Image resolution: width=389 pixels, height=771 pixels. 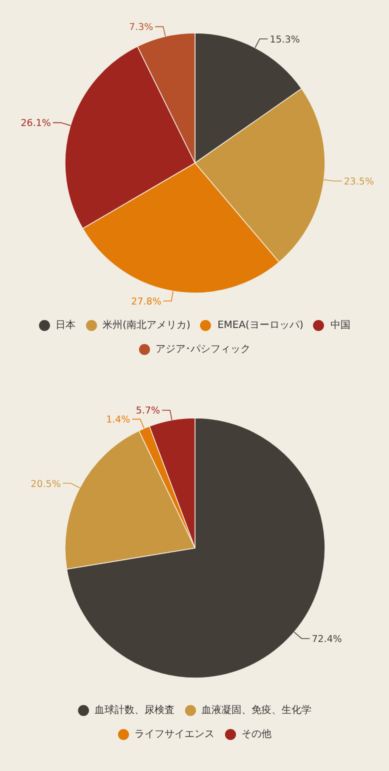 I want to click on legend-label: アジア･パシフィック, so click(x=203, y=349).